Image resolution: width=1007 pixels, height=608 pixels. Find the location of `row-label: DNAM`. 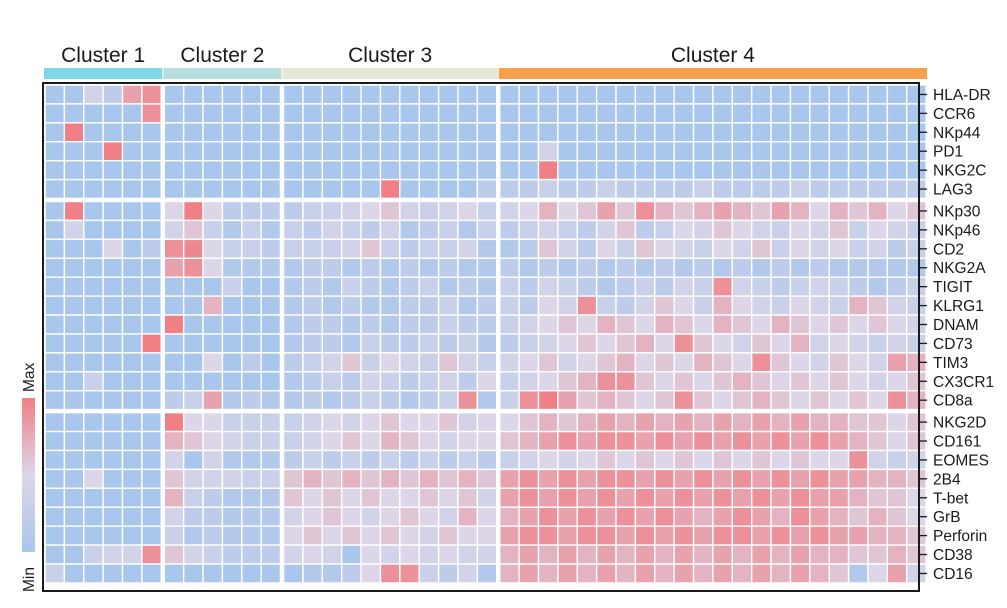

row-label: DNAM is located at coordinates (956, 325).